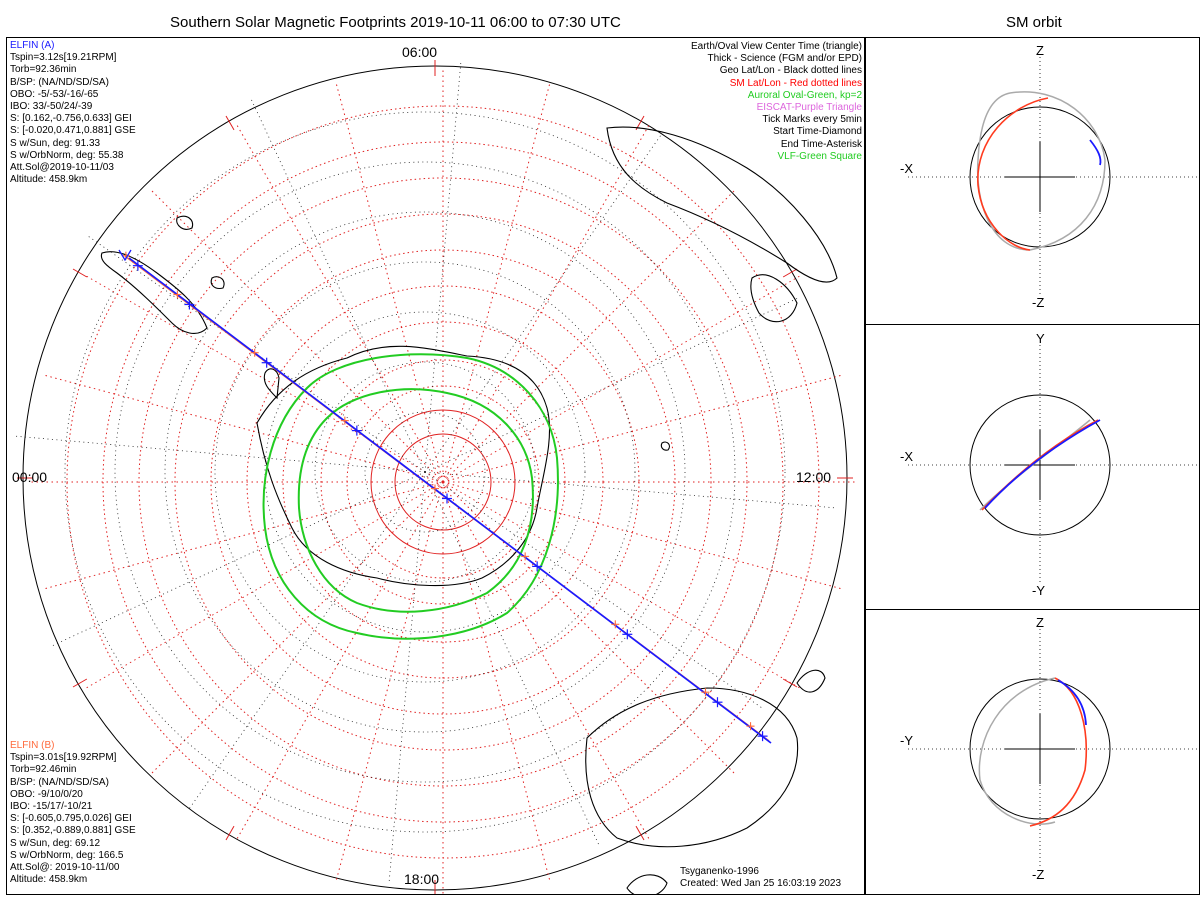 Image resolution: width=1200 pixels, height=900 pixels. What do you see at coordinates (55, 143) in the screenshot?
I see `elfin-a-line: S w/Sun, deg: 91.33` at bounding box center [55, 143].